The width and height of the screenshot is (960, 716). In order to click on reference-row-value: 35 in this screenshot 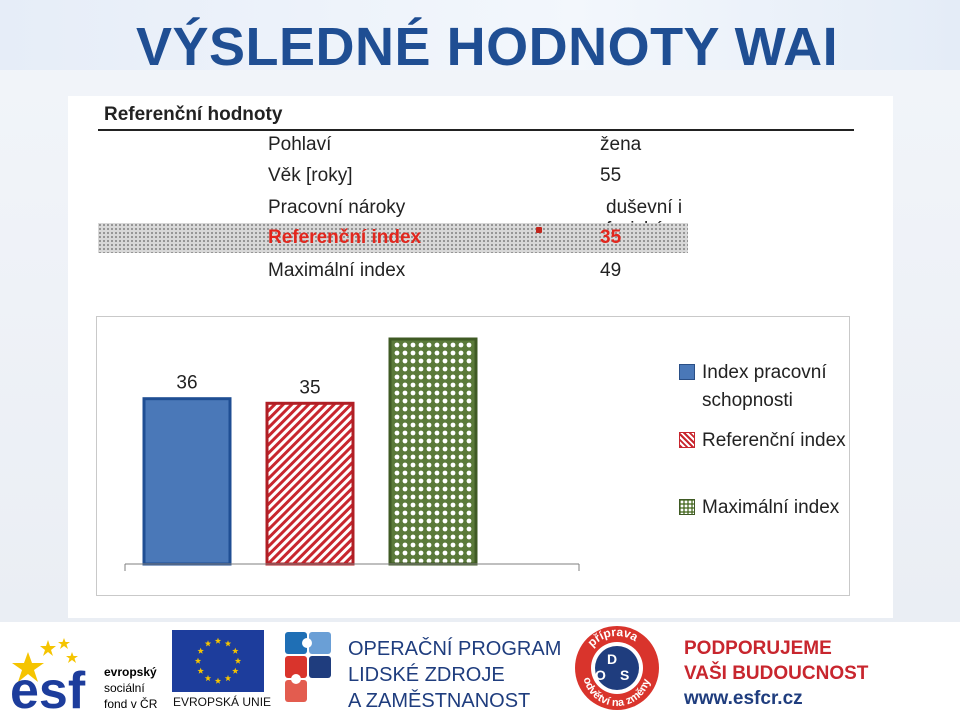, I will do `click(611, 237)`.